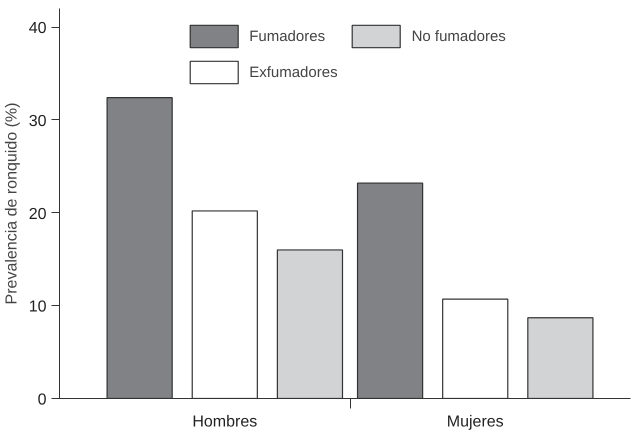  I want to click on legend-label: No fumadores, so click(459, 36).